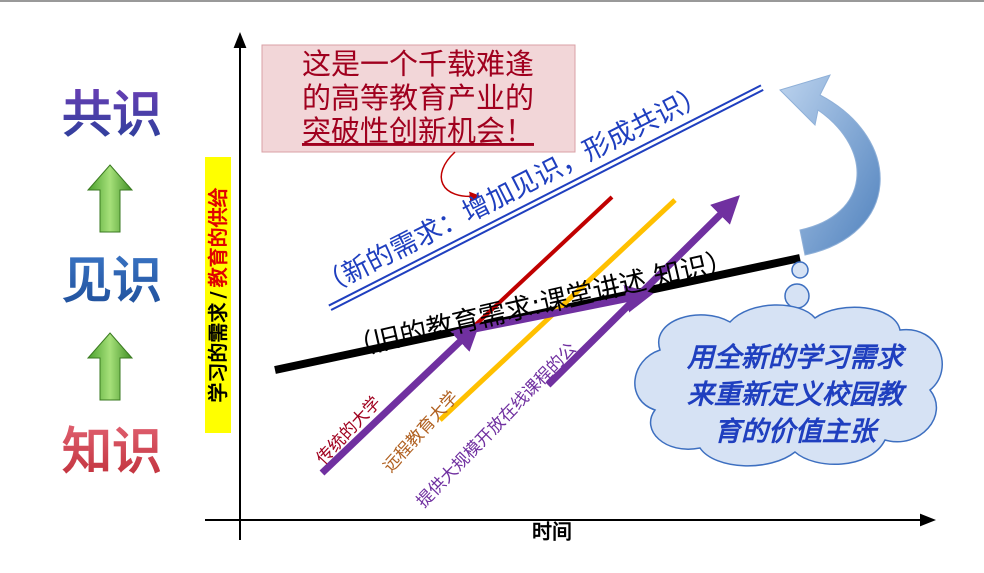 The image size is (984, 573). I want to click on y-axis-label: 学习的需求 / 教育的供给, so click(218, 295).